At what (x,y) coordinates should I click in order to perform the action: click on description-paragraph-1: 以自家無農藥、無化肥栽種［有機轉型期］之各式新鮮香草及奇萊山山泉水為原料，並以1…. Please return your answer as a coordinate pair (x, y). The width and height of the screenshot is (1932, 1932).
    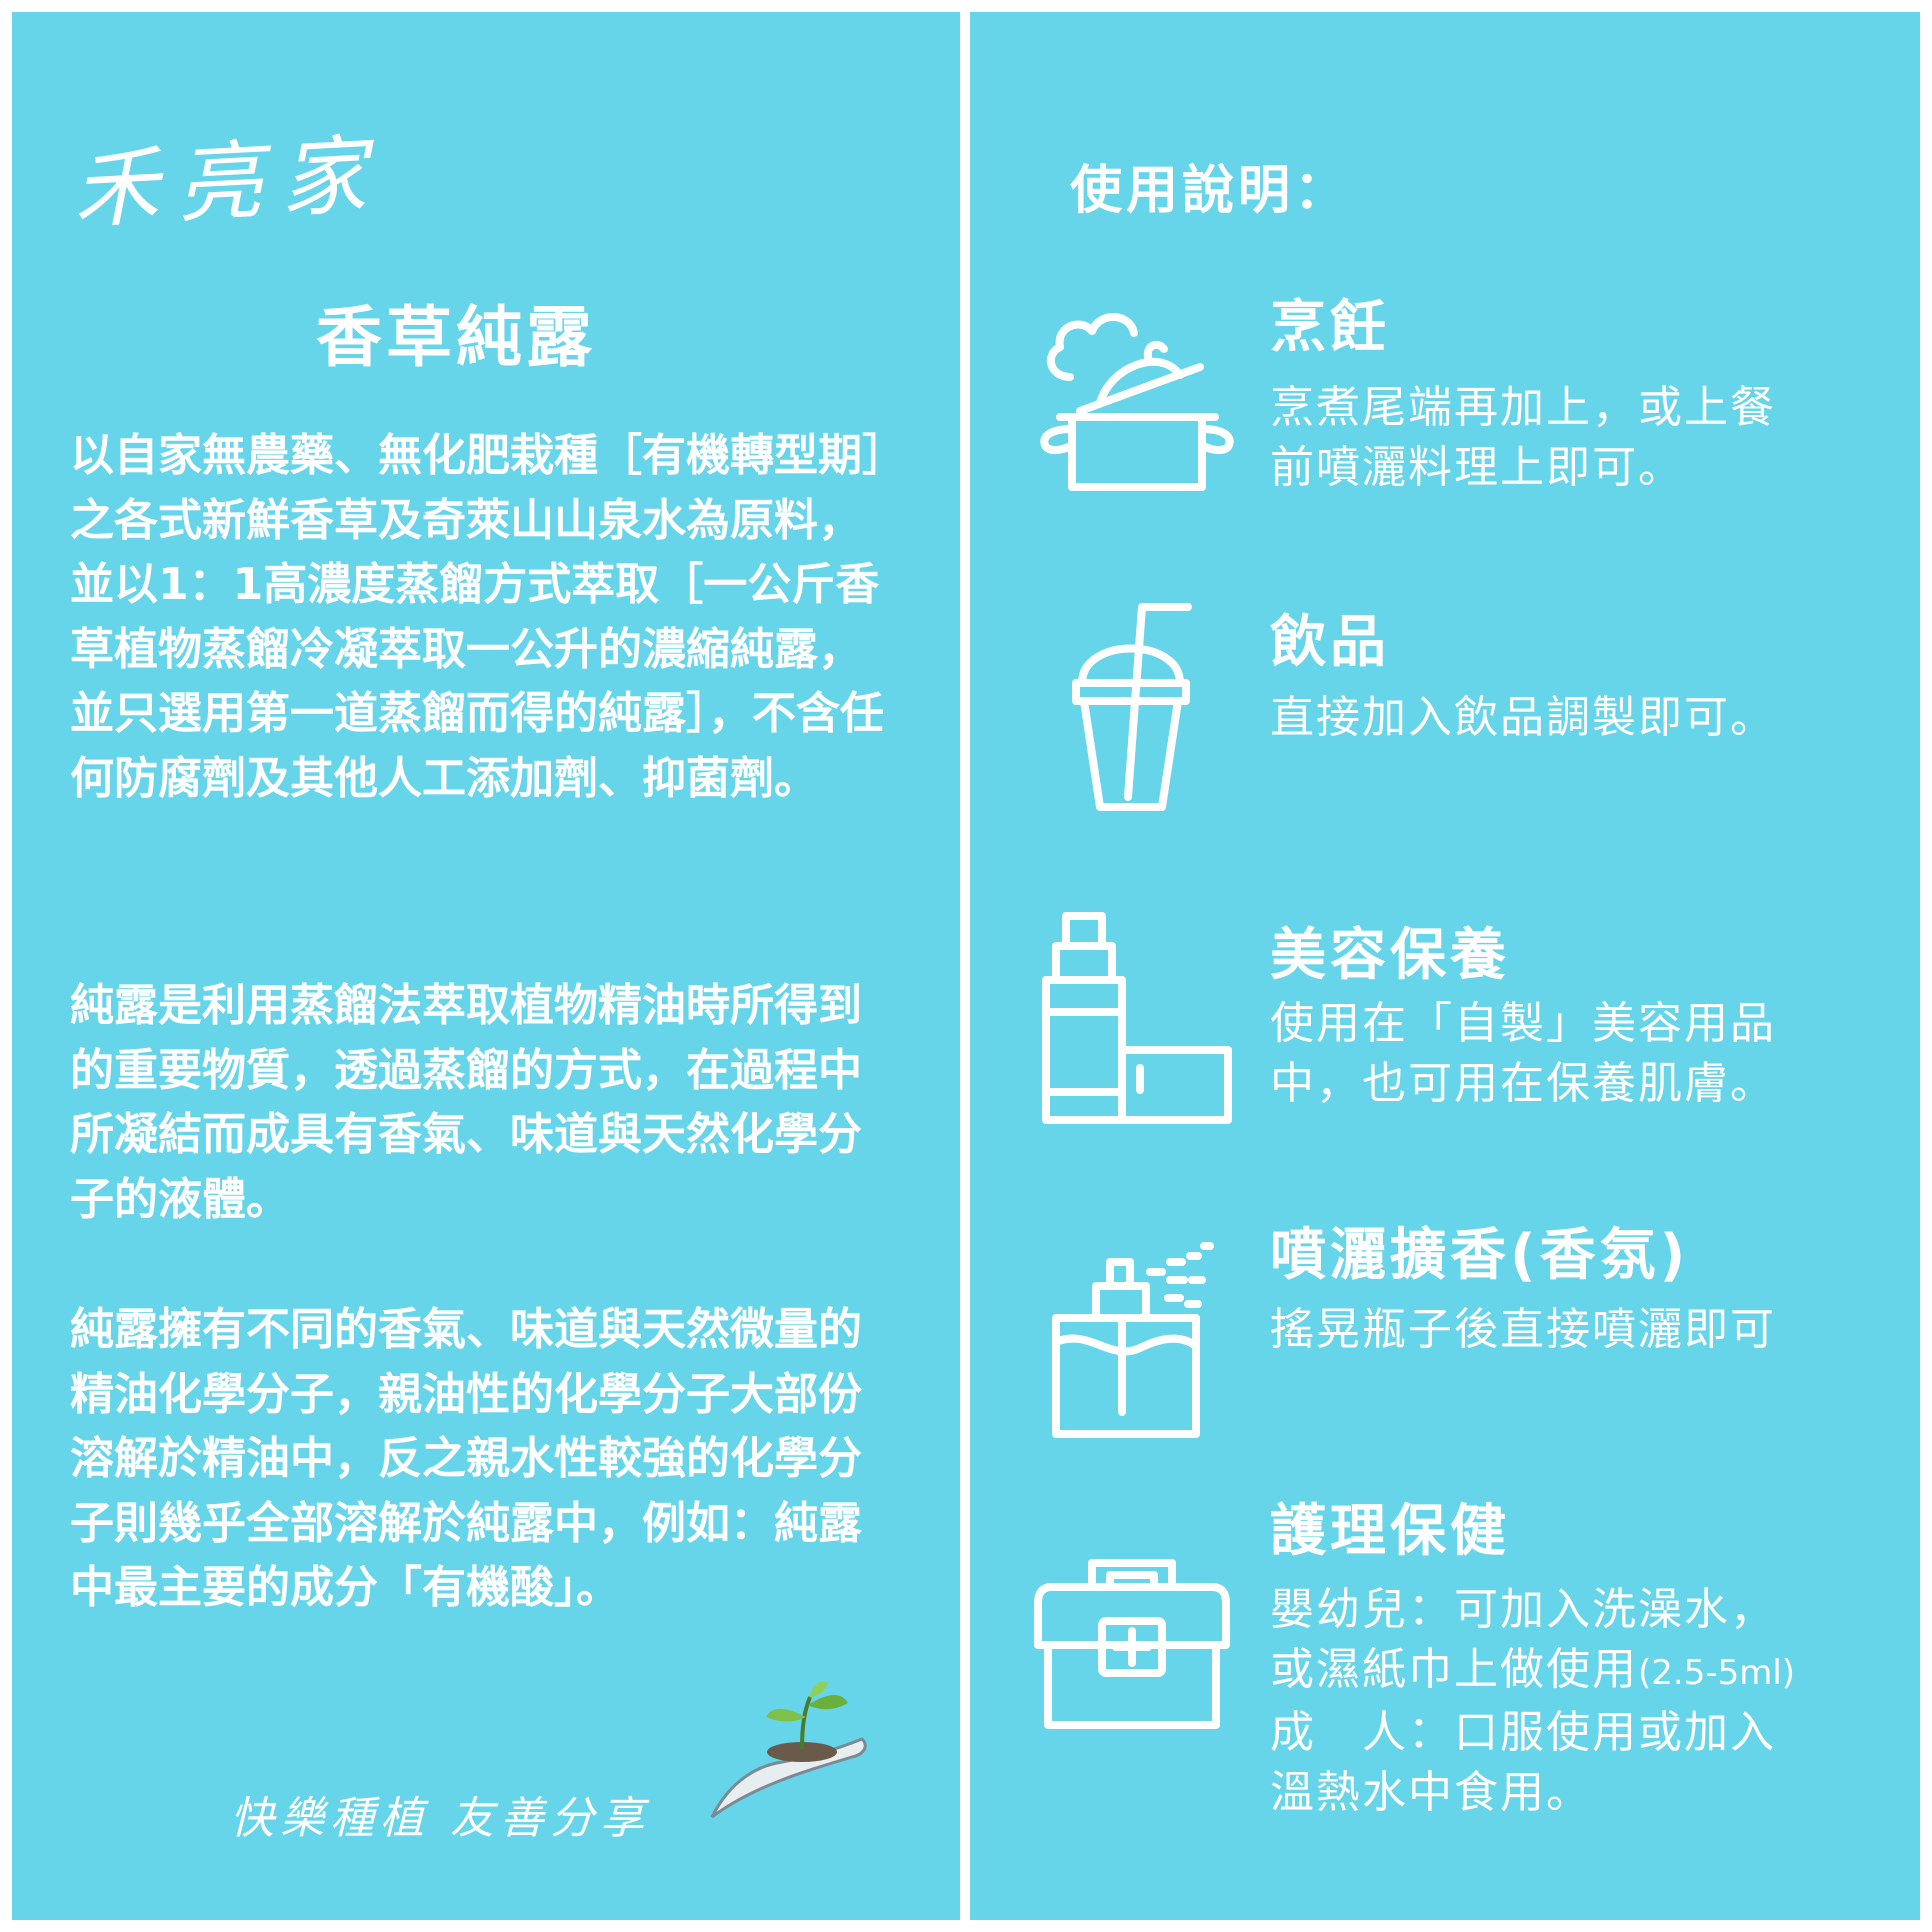
    Looking at the image, I should click on (477, 617).